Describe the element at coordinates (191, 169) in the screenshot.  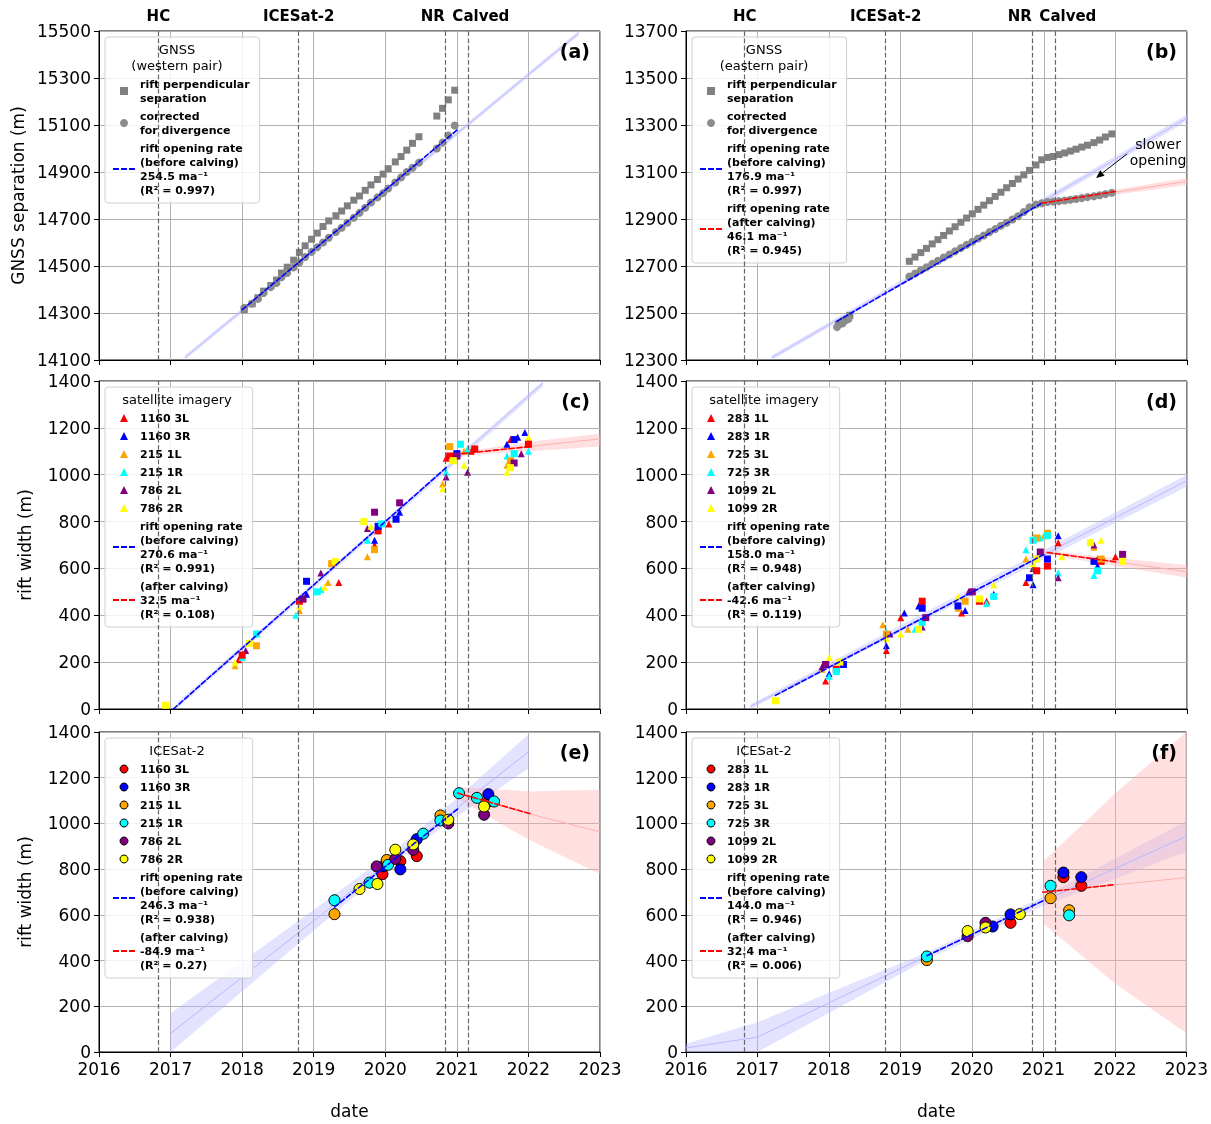
I see `legend-label: rift opening rate (before calving) 254.5 ma⁻¹ (R² = 0.997)` at that location.